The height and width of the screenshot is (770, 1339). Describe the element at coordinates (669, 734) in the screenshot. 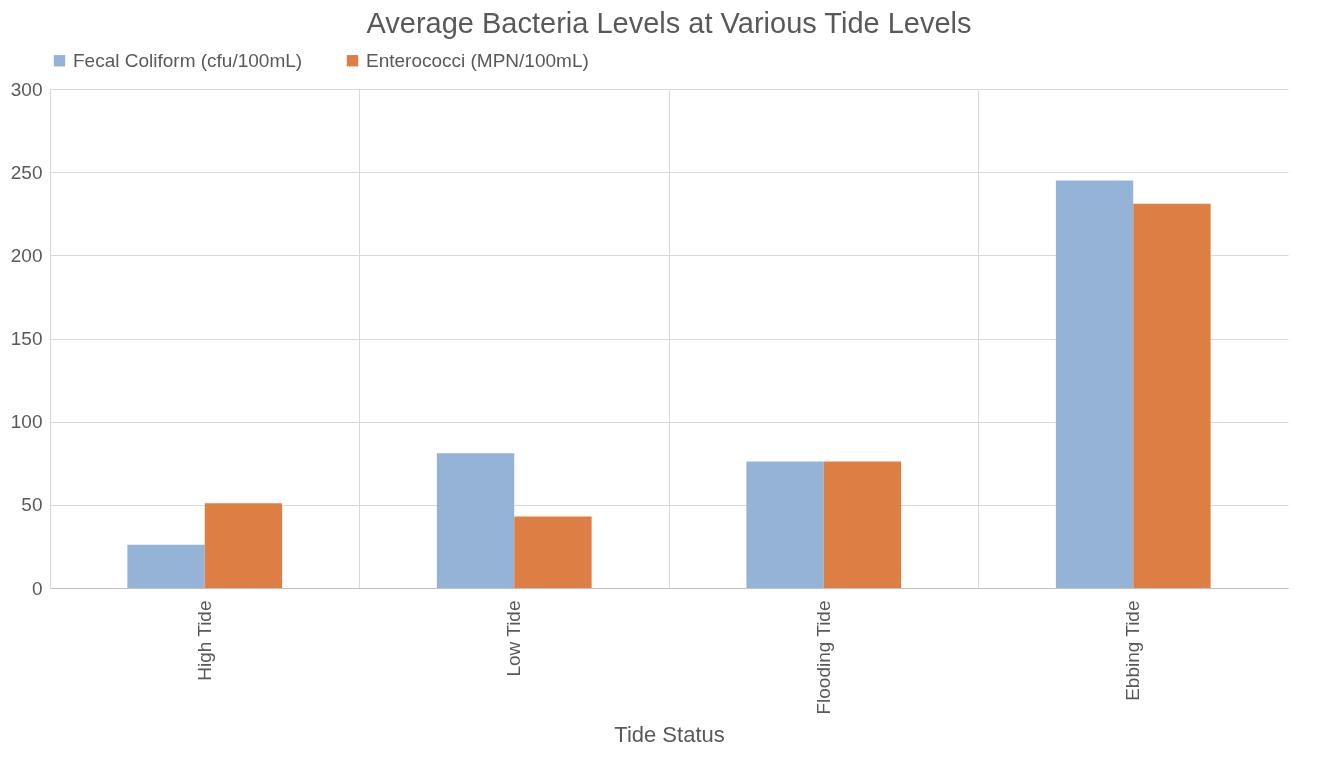

I see `x-axis-title: Tide Status` at that location.